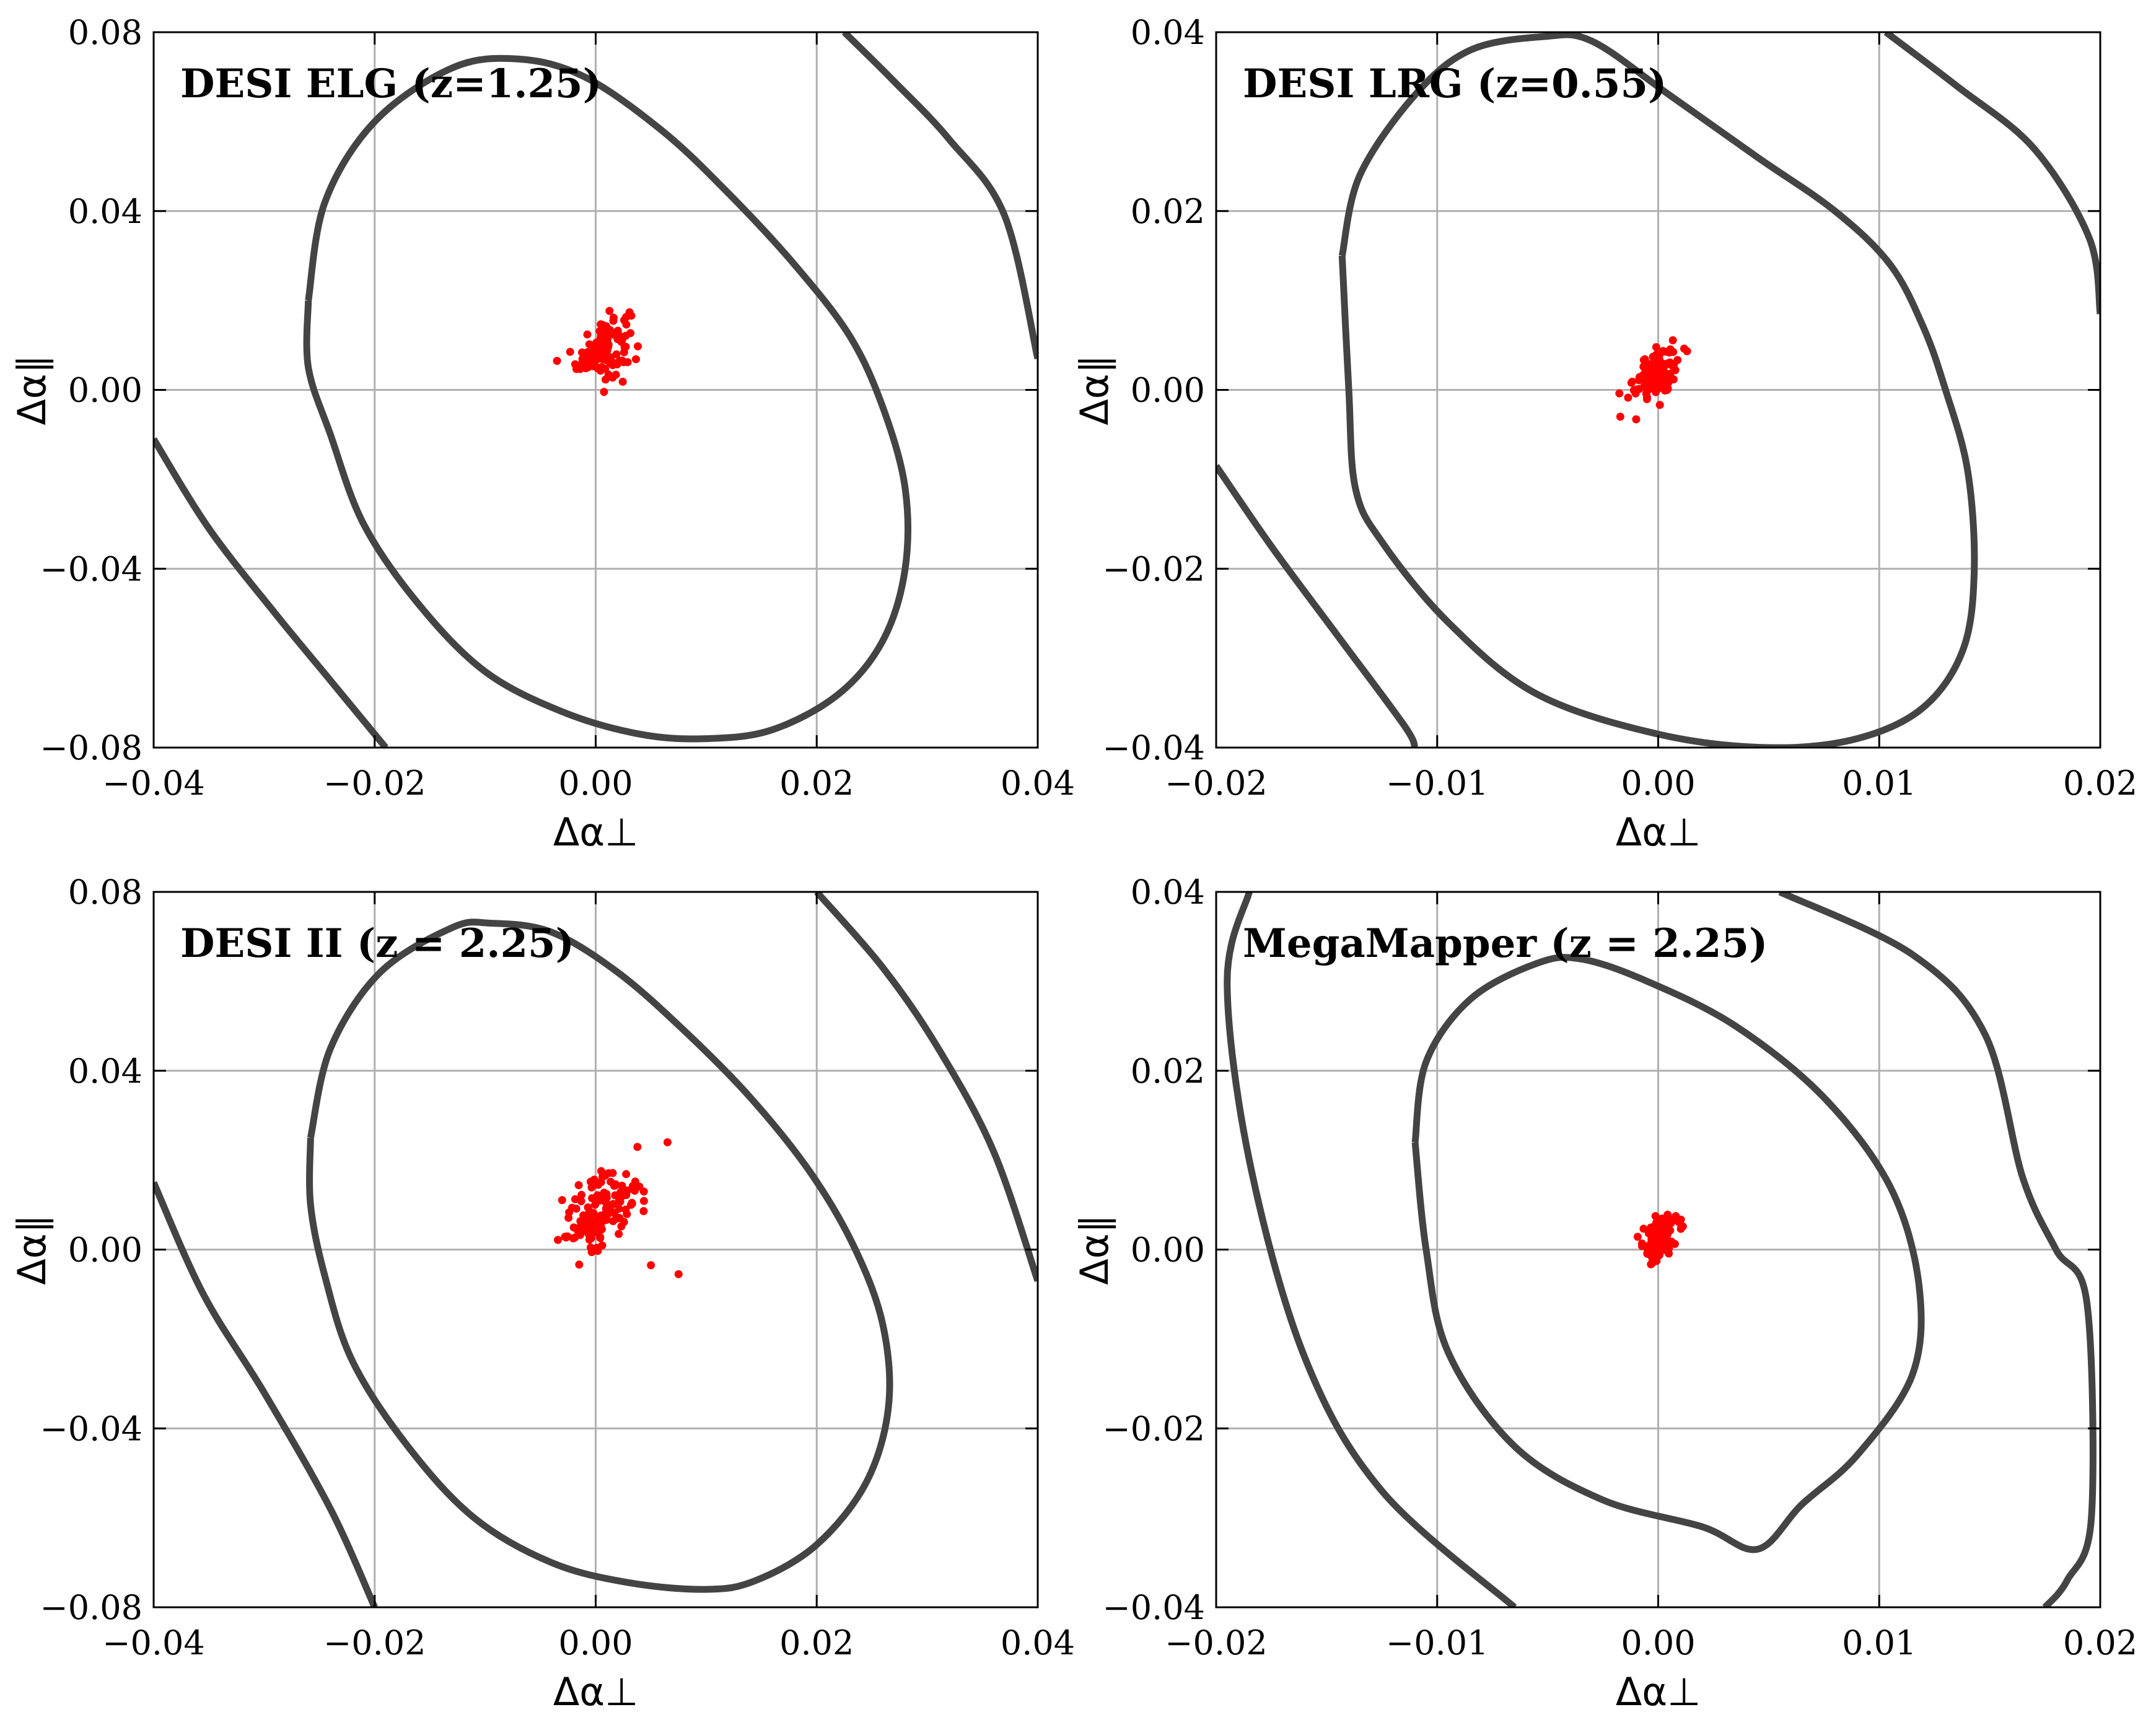 This screenshot has height=1733, width=2156. I want to click on panel-title: DESI ELG (z=1.25), so click(391, 84).